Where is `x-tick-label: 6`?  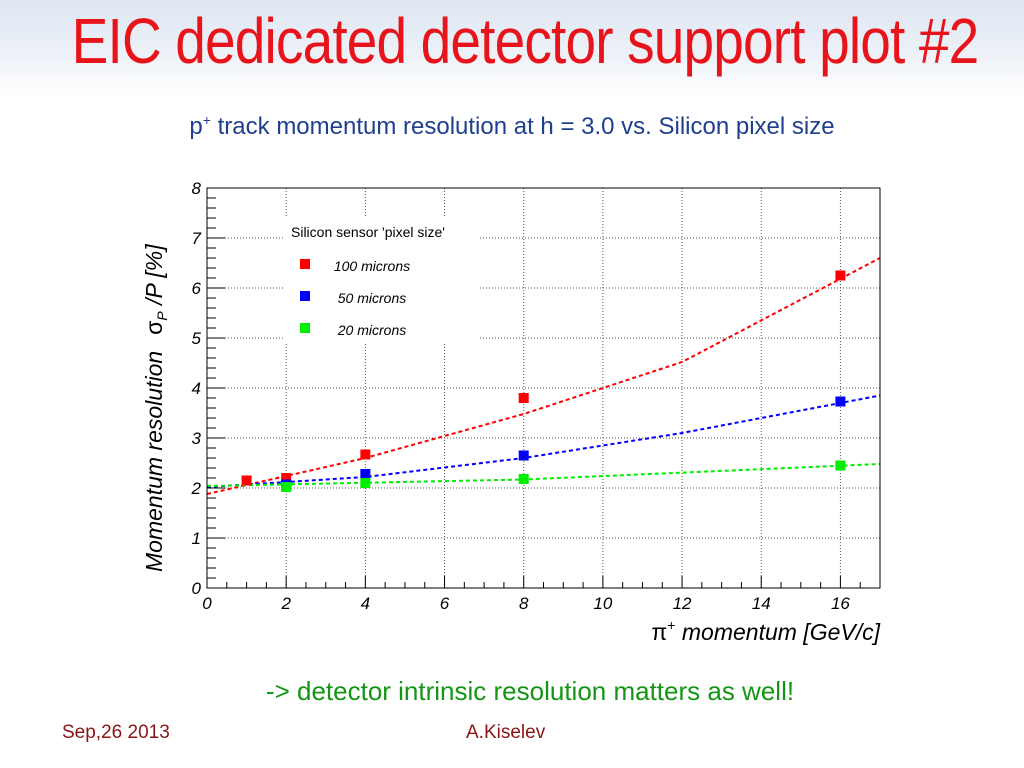
x-tick-label: 6 is located at coordinates (445, 603).